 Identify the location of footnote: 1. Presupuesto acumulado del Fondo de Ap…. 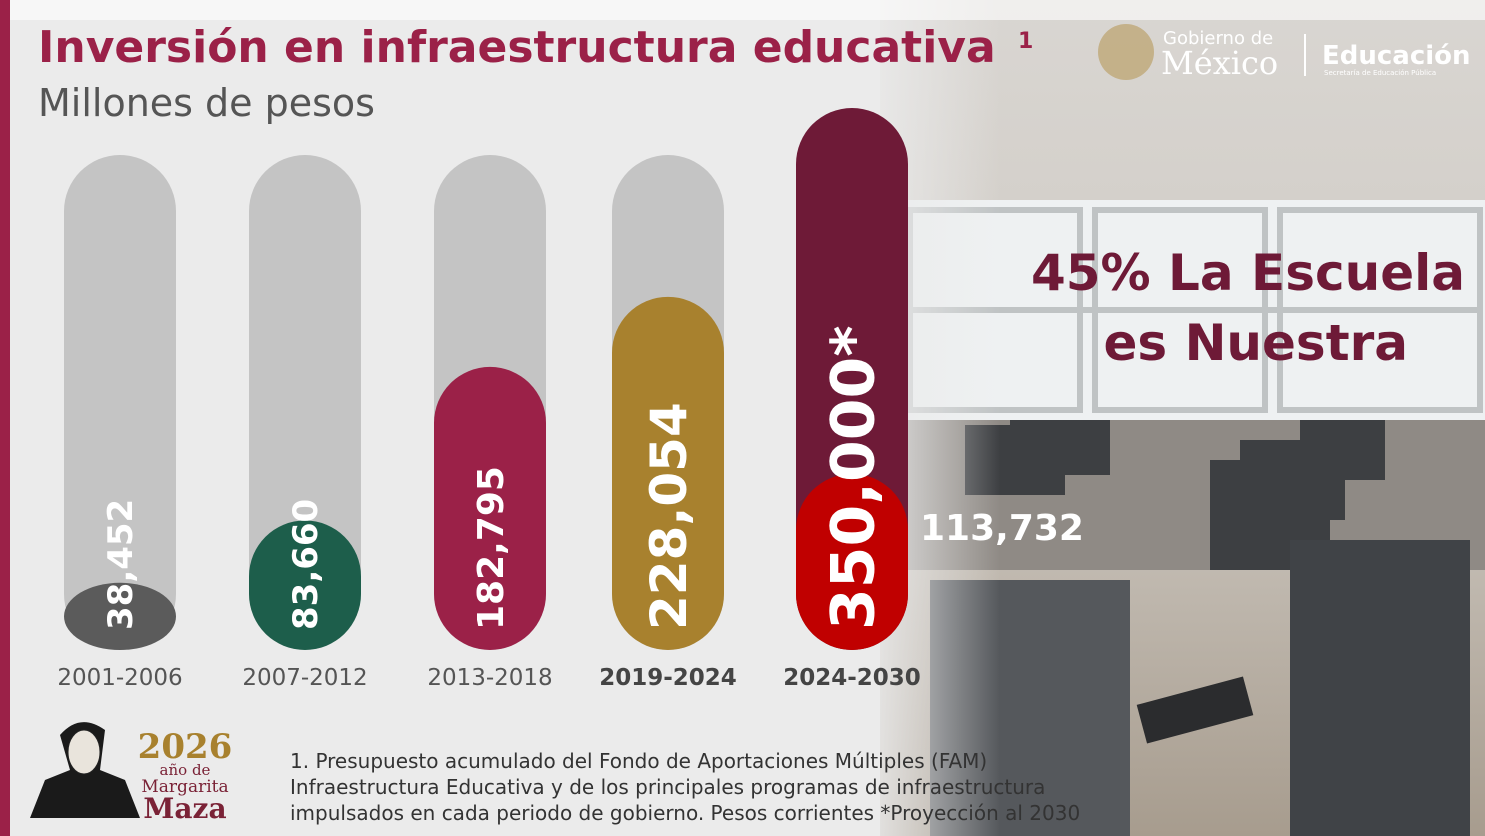
(638, 761).